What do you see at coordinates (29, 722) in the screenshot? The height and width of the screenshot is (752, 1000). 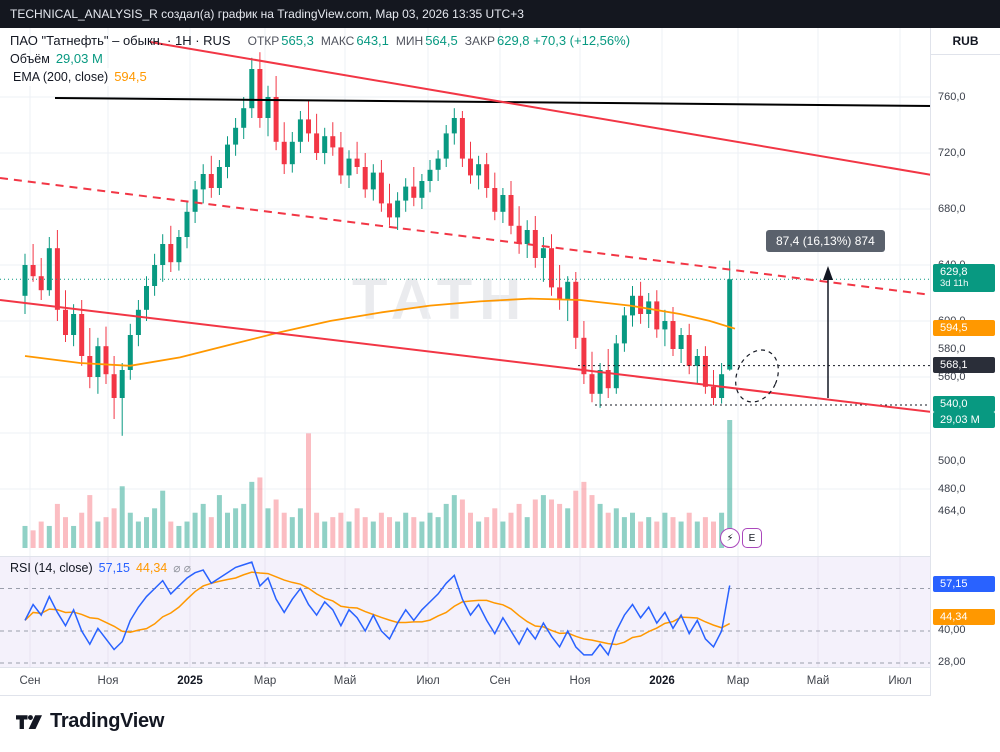 I see `tradingview-logo-icon` at bounding box center [29, 722].